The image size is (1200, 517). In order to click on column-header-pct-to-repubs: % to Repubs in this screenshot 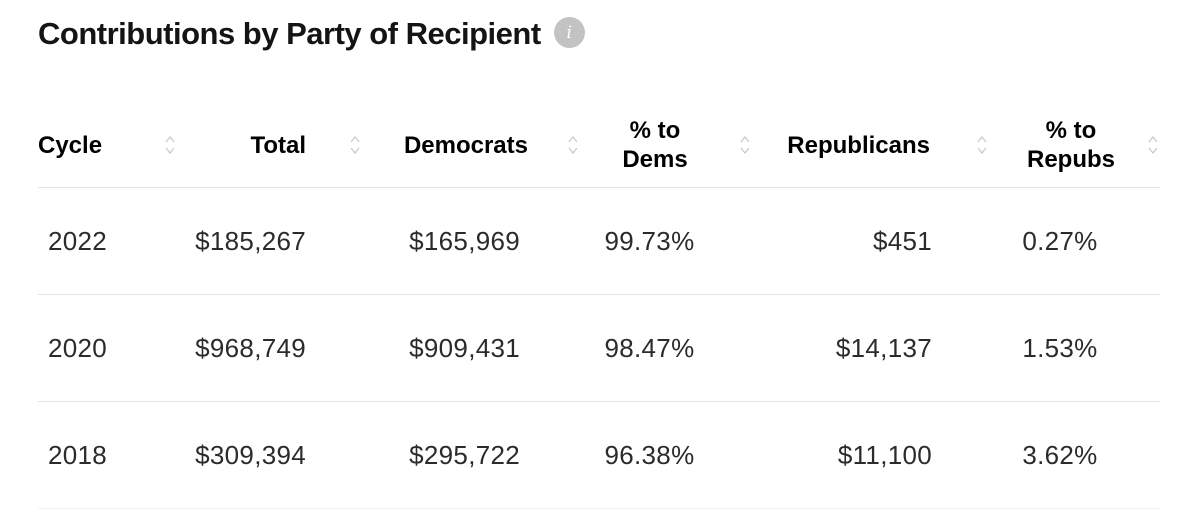, I will do `click(1095, 145)`.